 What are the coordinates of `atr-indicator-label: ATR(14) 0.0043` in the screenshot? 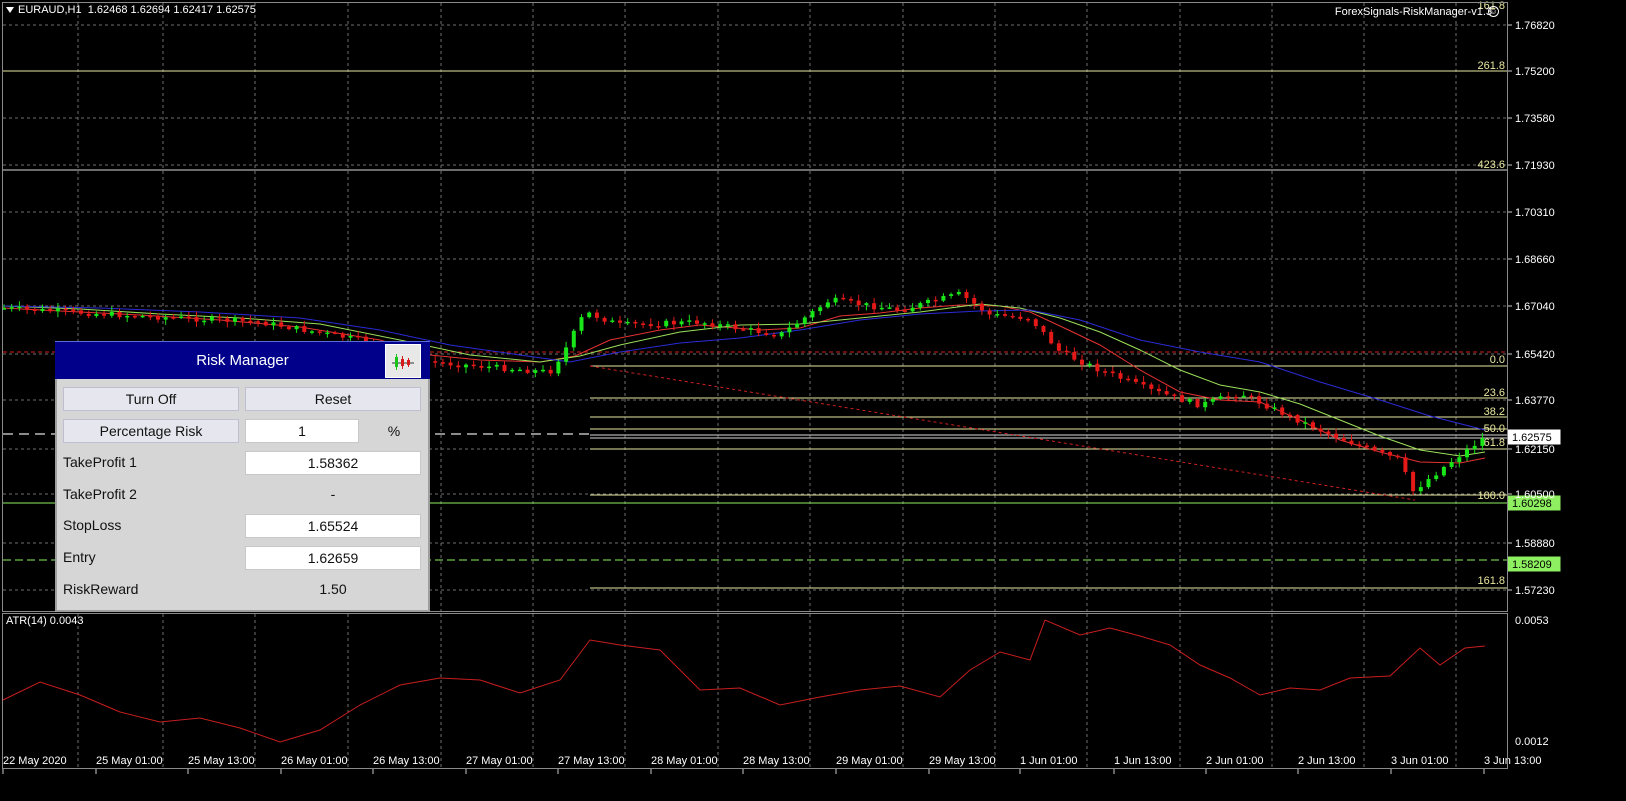 It's located at (45, 621).